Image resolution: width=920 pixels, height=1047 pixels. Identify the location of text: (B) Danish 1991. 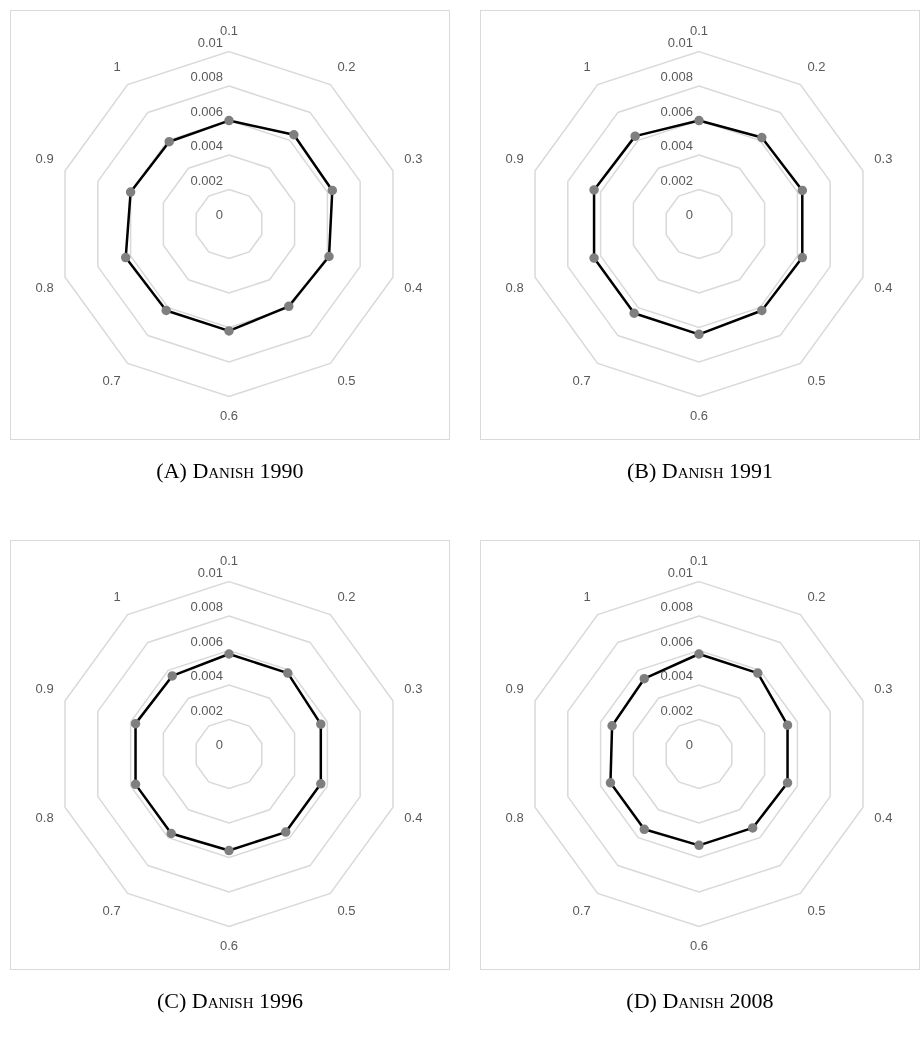
(700, 471).